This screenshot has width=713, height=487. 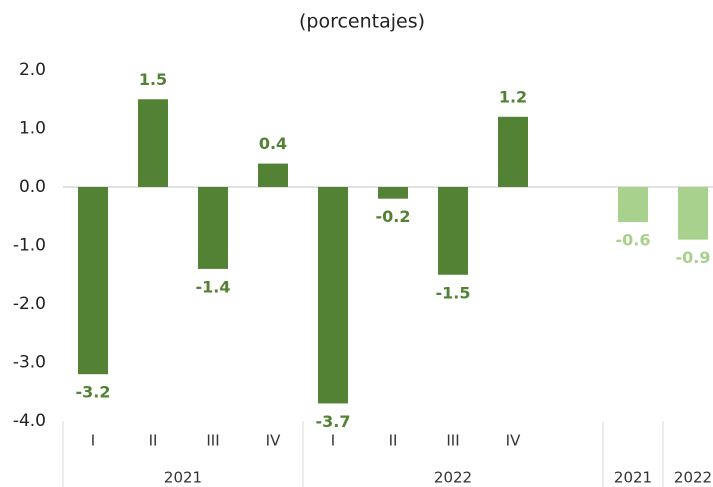 What do you see at coordinates (32, 129) in the screenshot?
I see `y-tick-label: 1.0` at bounding box center [32, 129].